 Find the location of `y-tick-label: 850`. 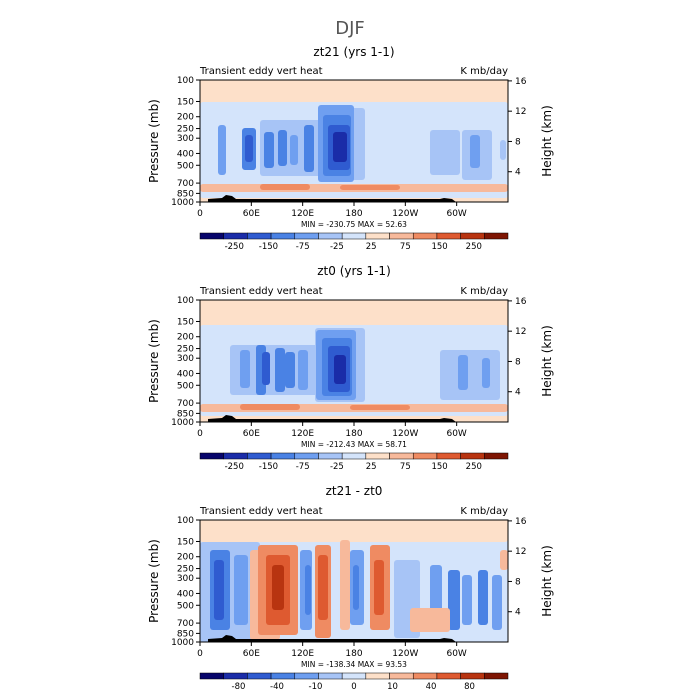

y-tick-label: 850 is located at coordinates (185, 194).